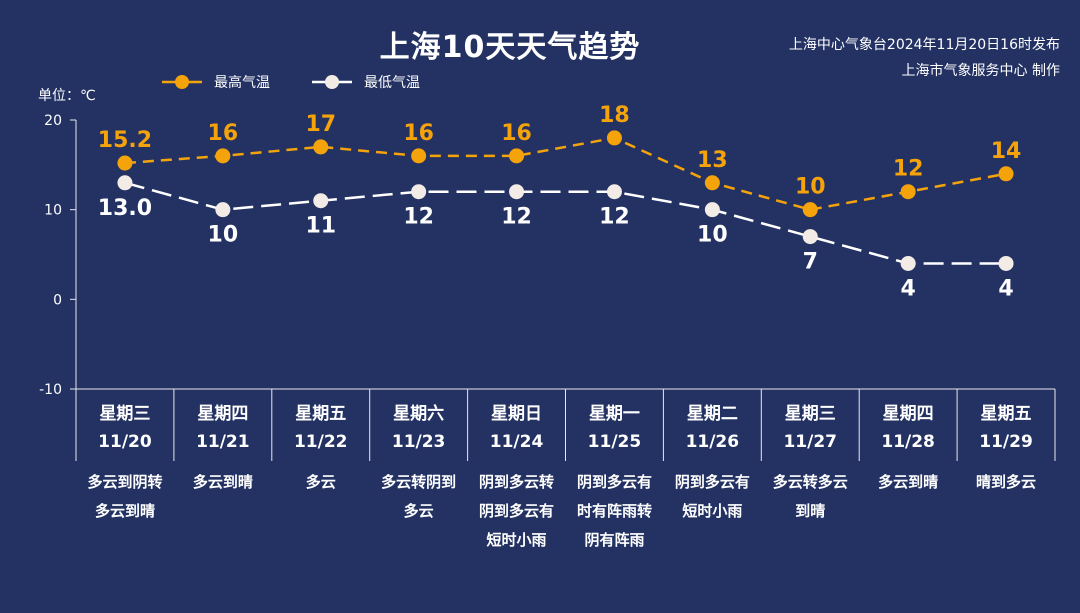  I want to click on date-label: 11/23, so click(418, 442).